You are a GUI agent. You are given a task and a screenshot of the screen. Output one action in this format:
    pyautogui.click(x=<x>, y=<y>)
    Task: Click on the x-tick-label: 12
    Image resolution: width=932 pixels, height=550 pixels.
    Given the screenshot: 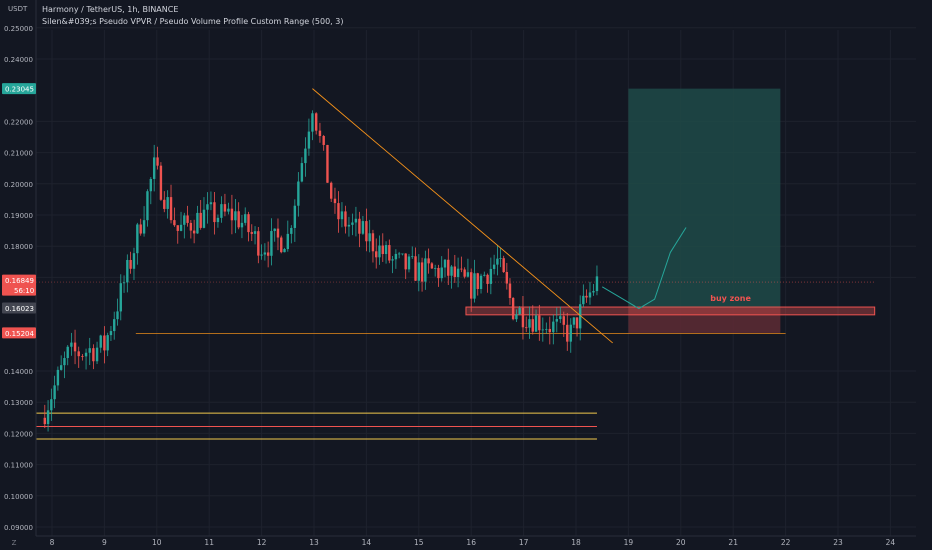 What is the action you would take?
    pyautogui.click(x=262, y=542)
    